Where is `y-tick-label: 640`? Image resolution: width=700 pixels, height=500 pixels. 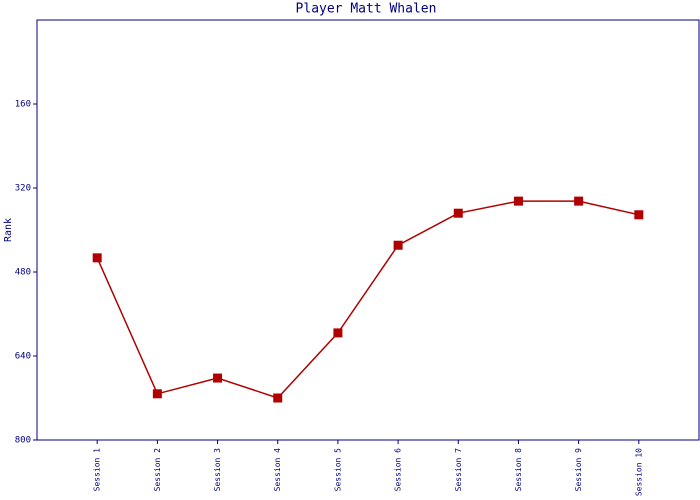 y-tick-label: 640 is located at coordinates (23, 357).